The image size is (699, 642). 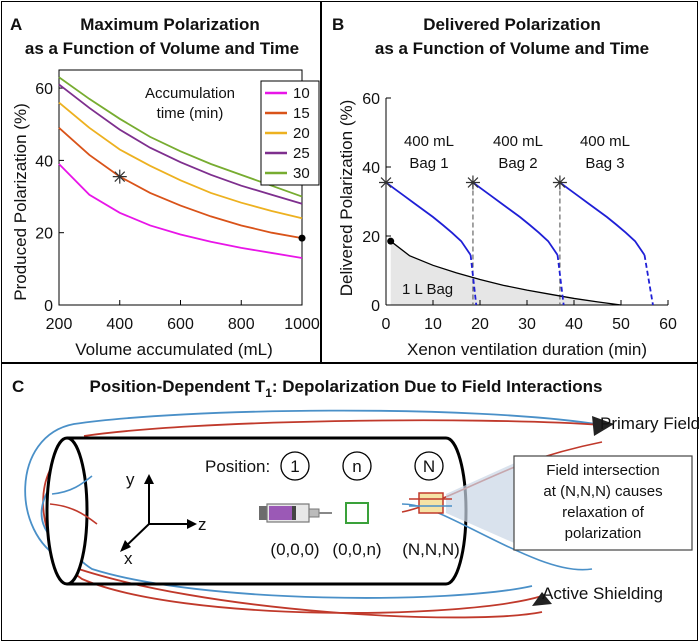 What do you see at coordinates (180, 324) in the screenshot?
I see `chart-a-xtick-label-2: 600` at bounding box center [180, 324].